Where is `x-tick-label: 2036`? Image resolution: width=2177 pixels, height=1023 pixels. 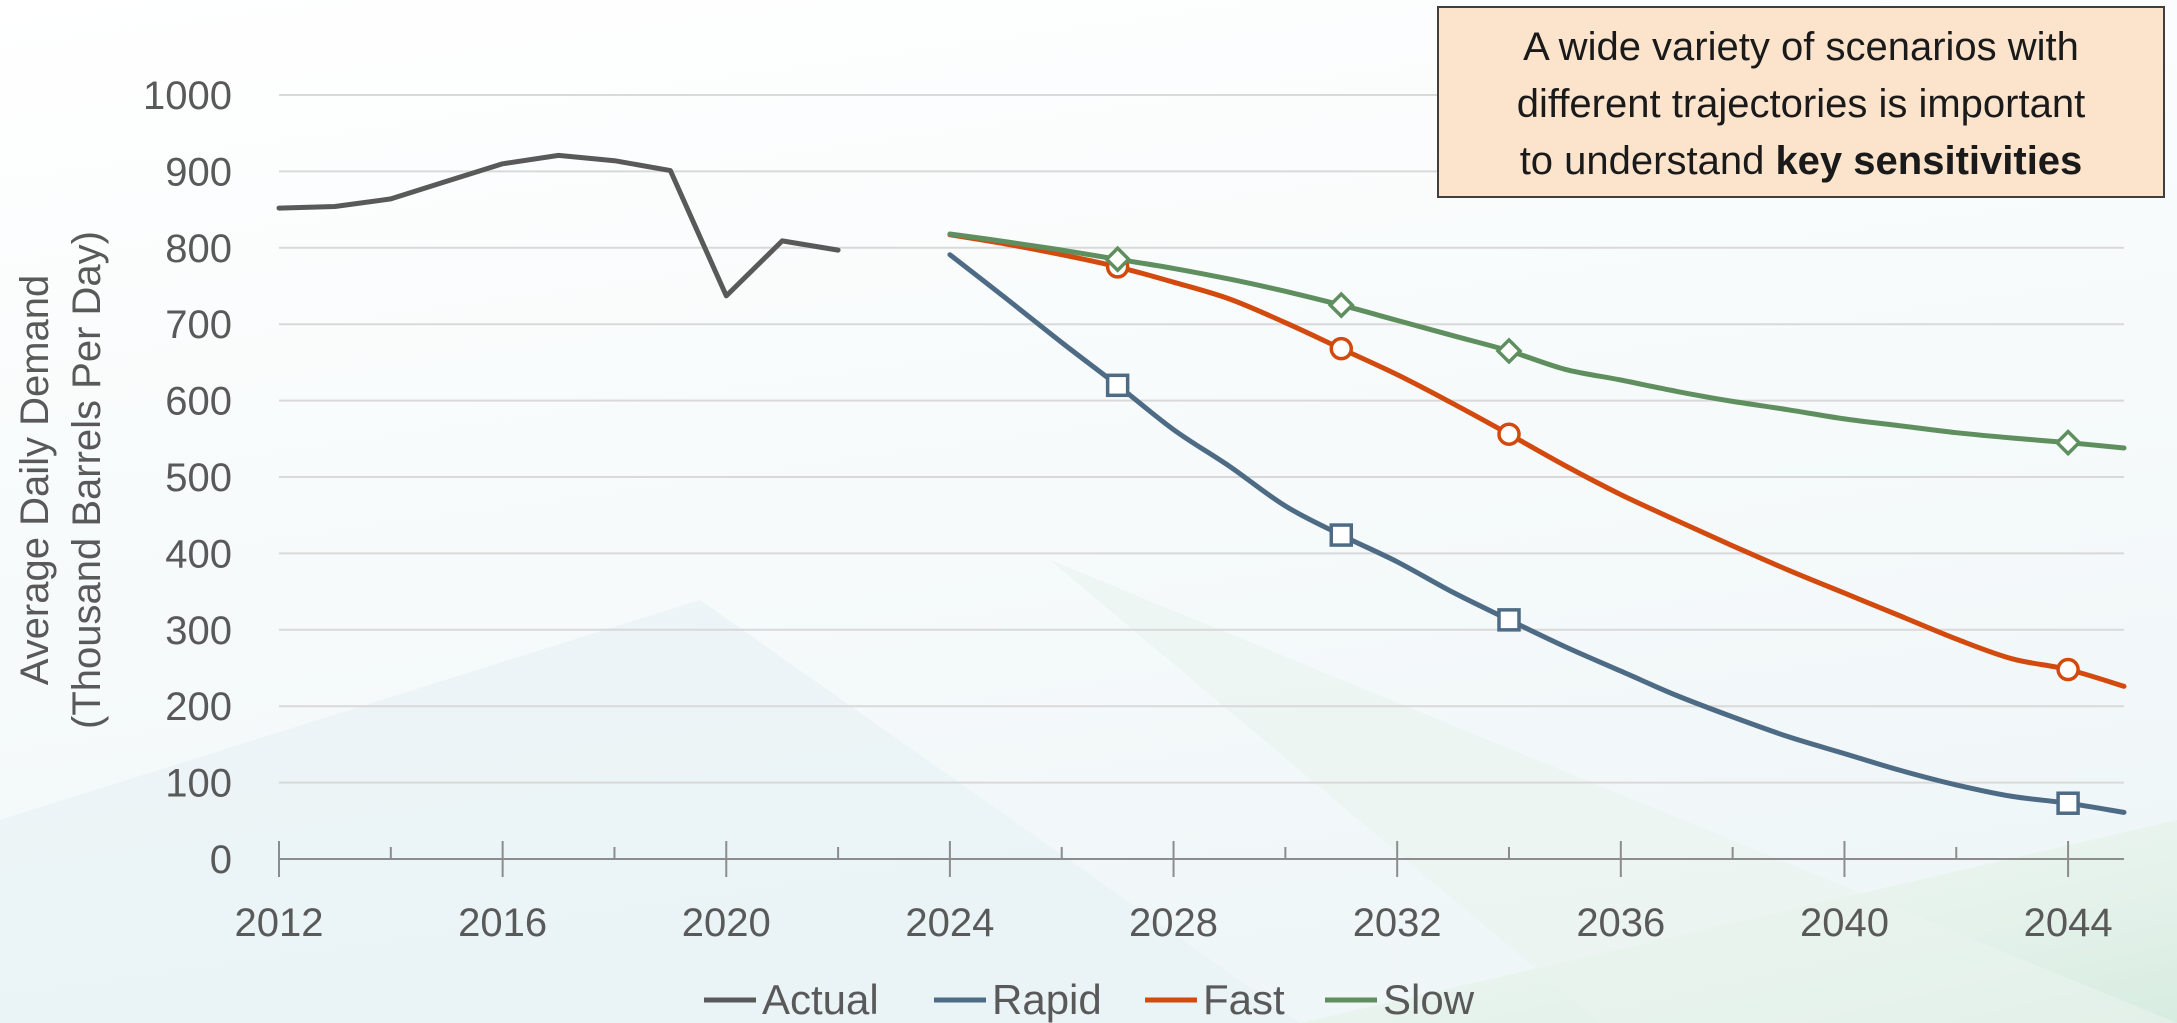 x-tick-label: 2036 is located at coordinates (1620, 923).